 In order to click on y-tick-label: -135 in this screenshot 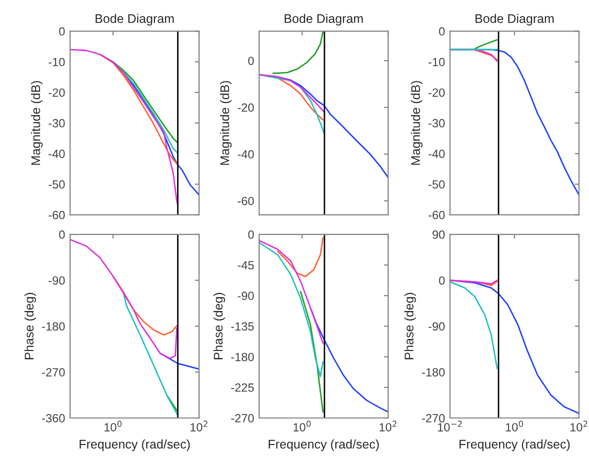, I will do `click(242, 326)`.